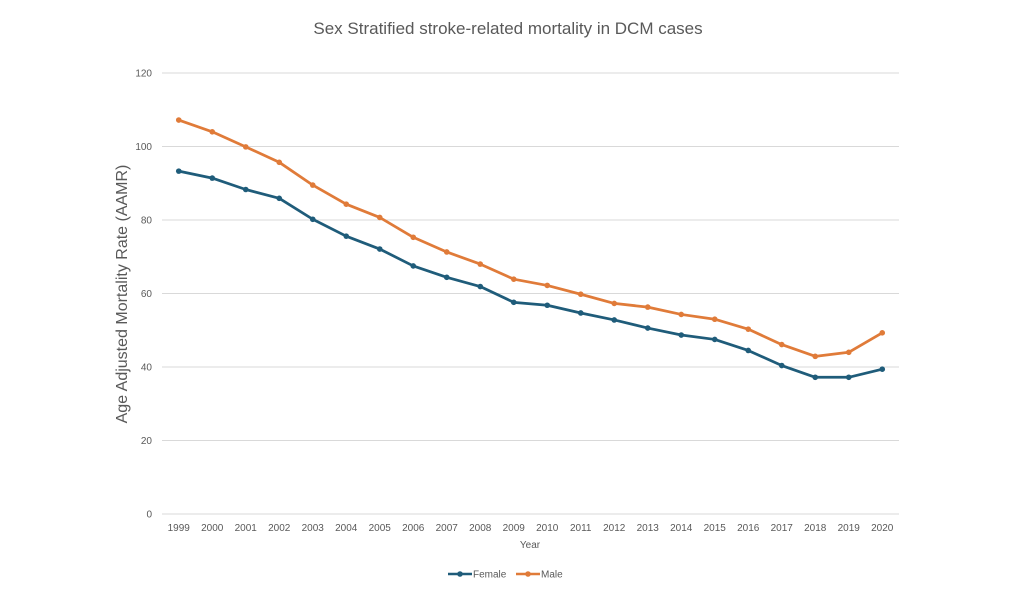 The height and width of the screenshot is (600, 1024). What do you see at coordinates (447, 528) in the screenshot?
I see `x-tick-label: 2007` at bounding box center [447, 528].